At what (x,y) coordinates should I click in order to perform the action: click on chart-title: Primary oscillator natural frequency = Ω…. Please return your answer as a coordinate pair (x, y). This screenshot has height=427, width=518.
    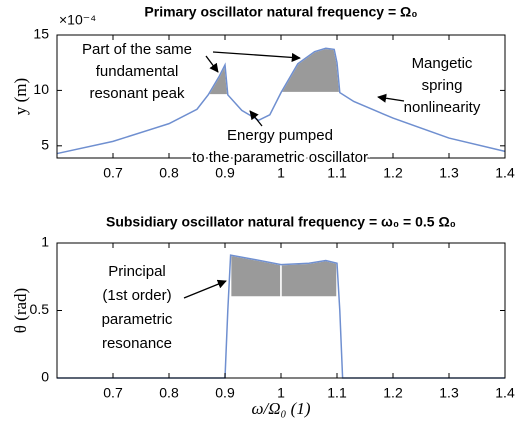
    Looking at the image, I should click on (280, 12).